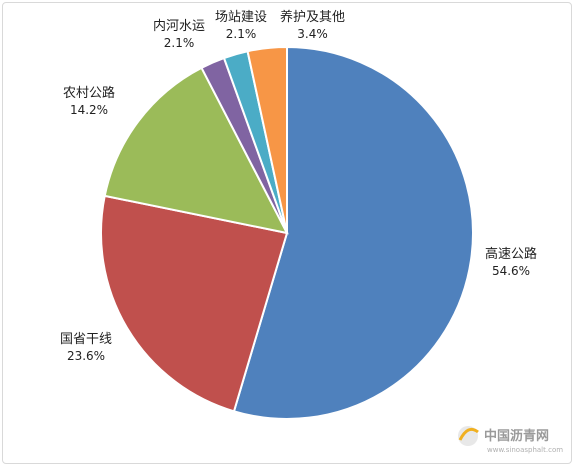 The width and height of the screenshot is (574, 466). Describe the element at coordinates (525, 450) in the screenshot. I see `watermark-url: www.sinoasphalt.com` at that location.